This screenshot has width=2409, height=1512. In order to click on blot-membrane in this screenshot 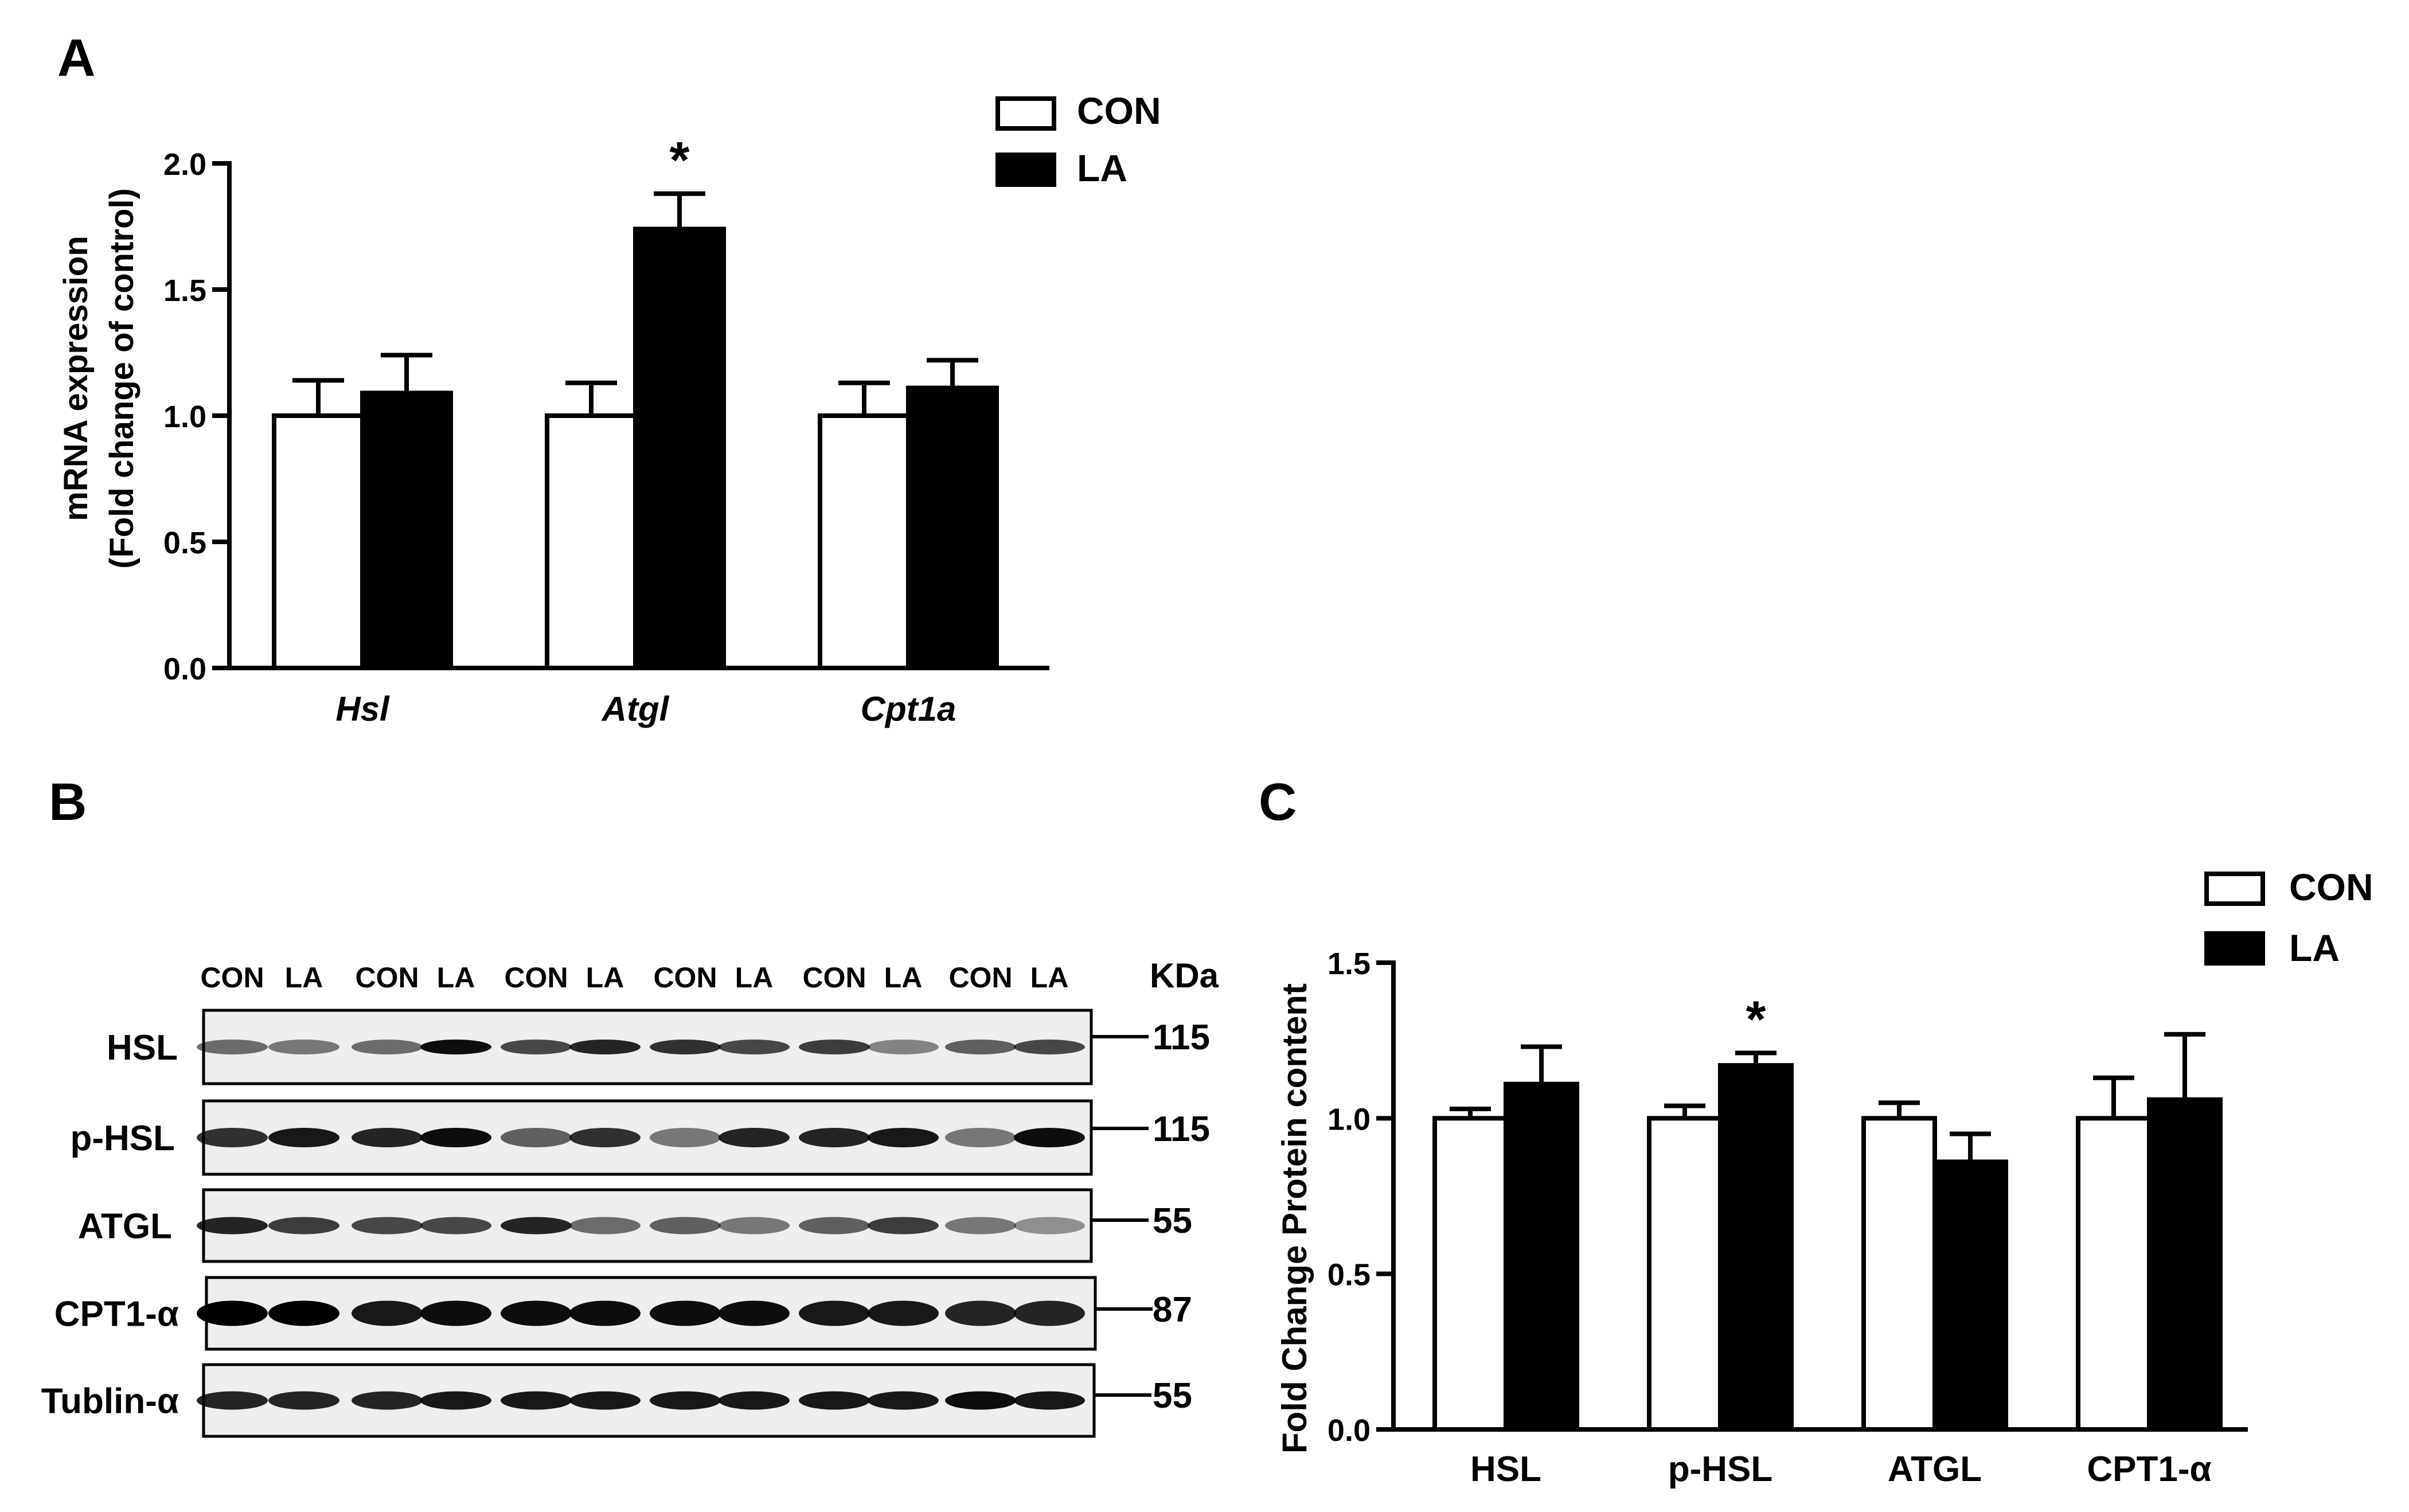, I will do `click(647, 1047)`.